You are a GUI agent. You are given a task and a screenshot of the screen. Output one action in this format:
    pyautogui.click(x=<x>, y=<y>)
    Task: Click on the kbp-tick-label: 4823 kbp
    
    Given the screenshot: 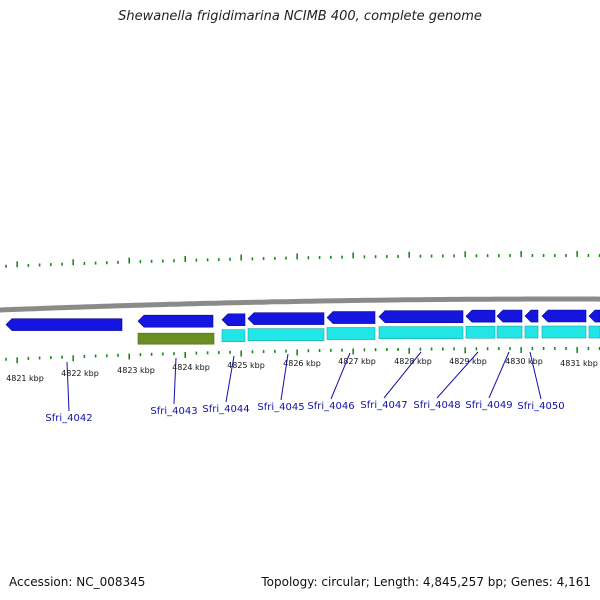 What is the action you would take?
    pyautogui.click(x=136, y=370)
    